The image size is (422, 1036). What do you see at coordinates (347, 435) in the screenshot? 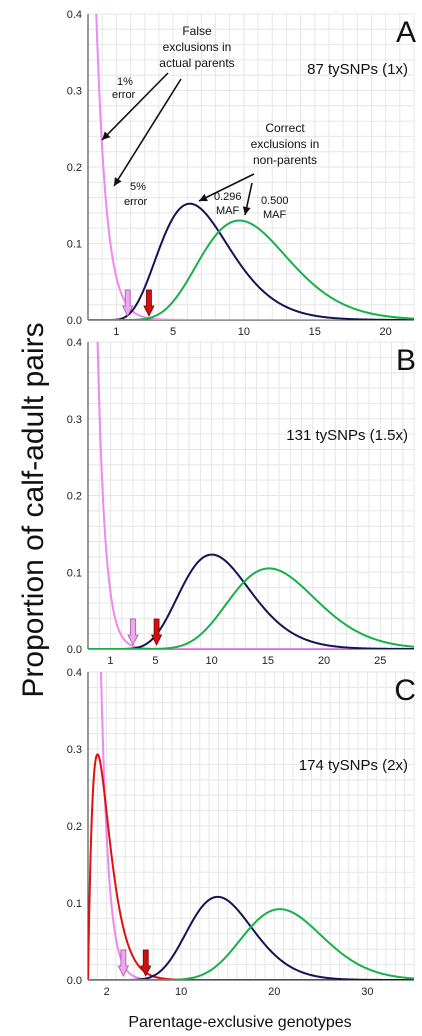
I see `panel-subtitle: 131 tySNPs (1.5x)` at bounding box center [347, 435].